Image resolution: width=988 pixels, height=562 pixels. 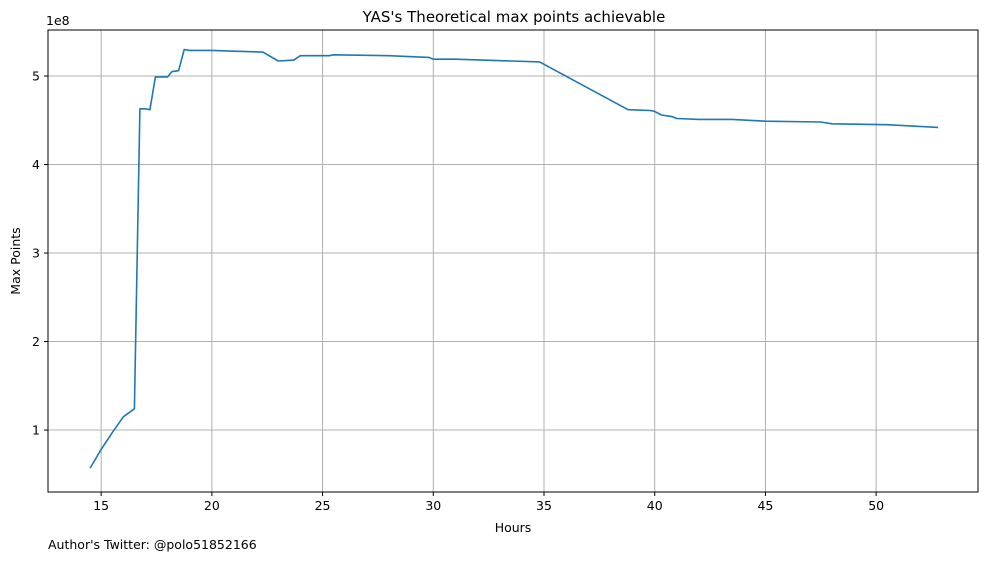 I want to click on x-tick-label: 15, so click(x=101, y=505).